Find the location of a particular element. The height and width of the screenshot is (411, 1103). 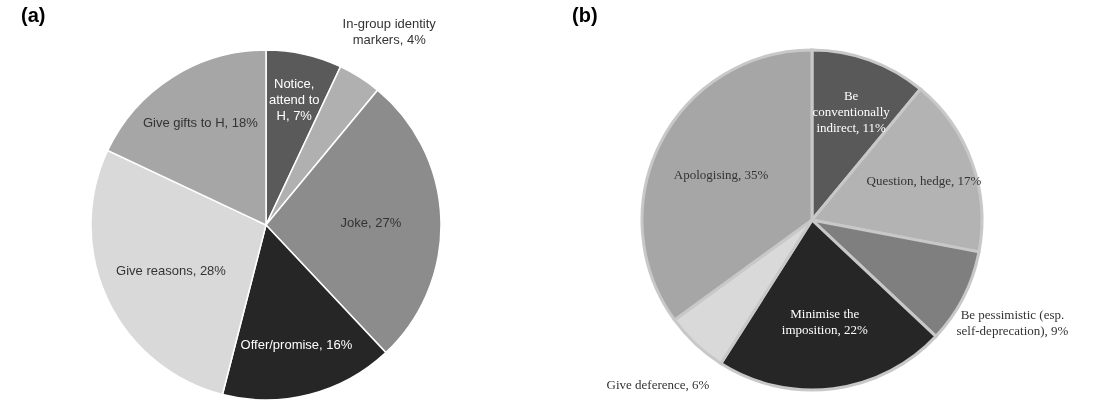

slice-label: Joke, 27% is located at coordinates (371, 222).